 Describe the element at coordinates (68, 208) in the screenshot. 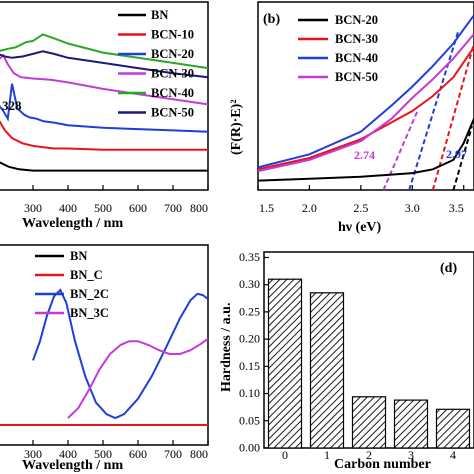

I see `panel-a-x-tick-label: 400` at that location.